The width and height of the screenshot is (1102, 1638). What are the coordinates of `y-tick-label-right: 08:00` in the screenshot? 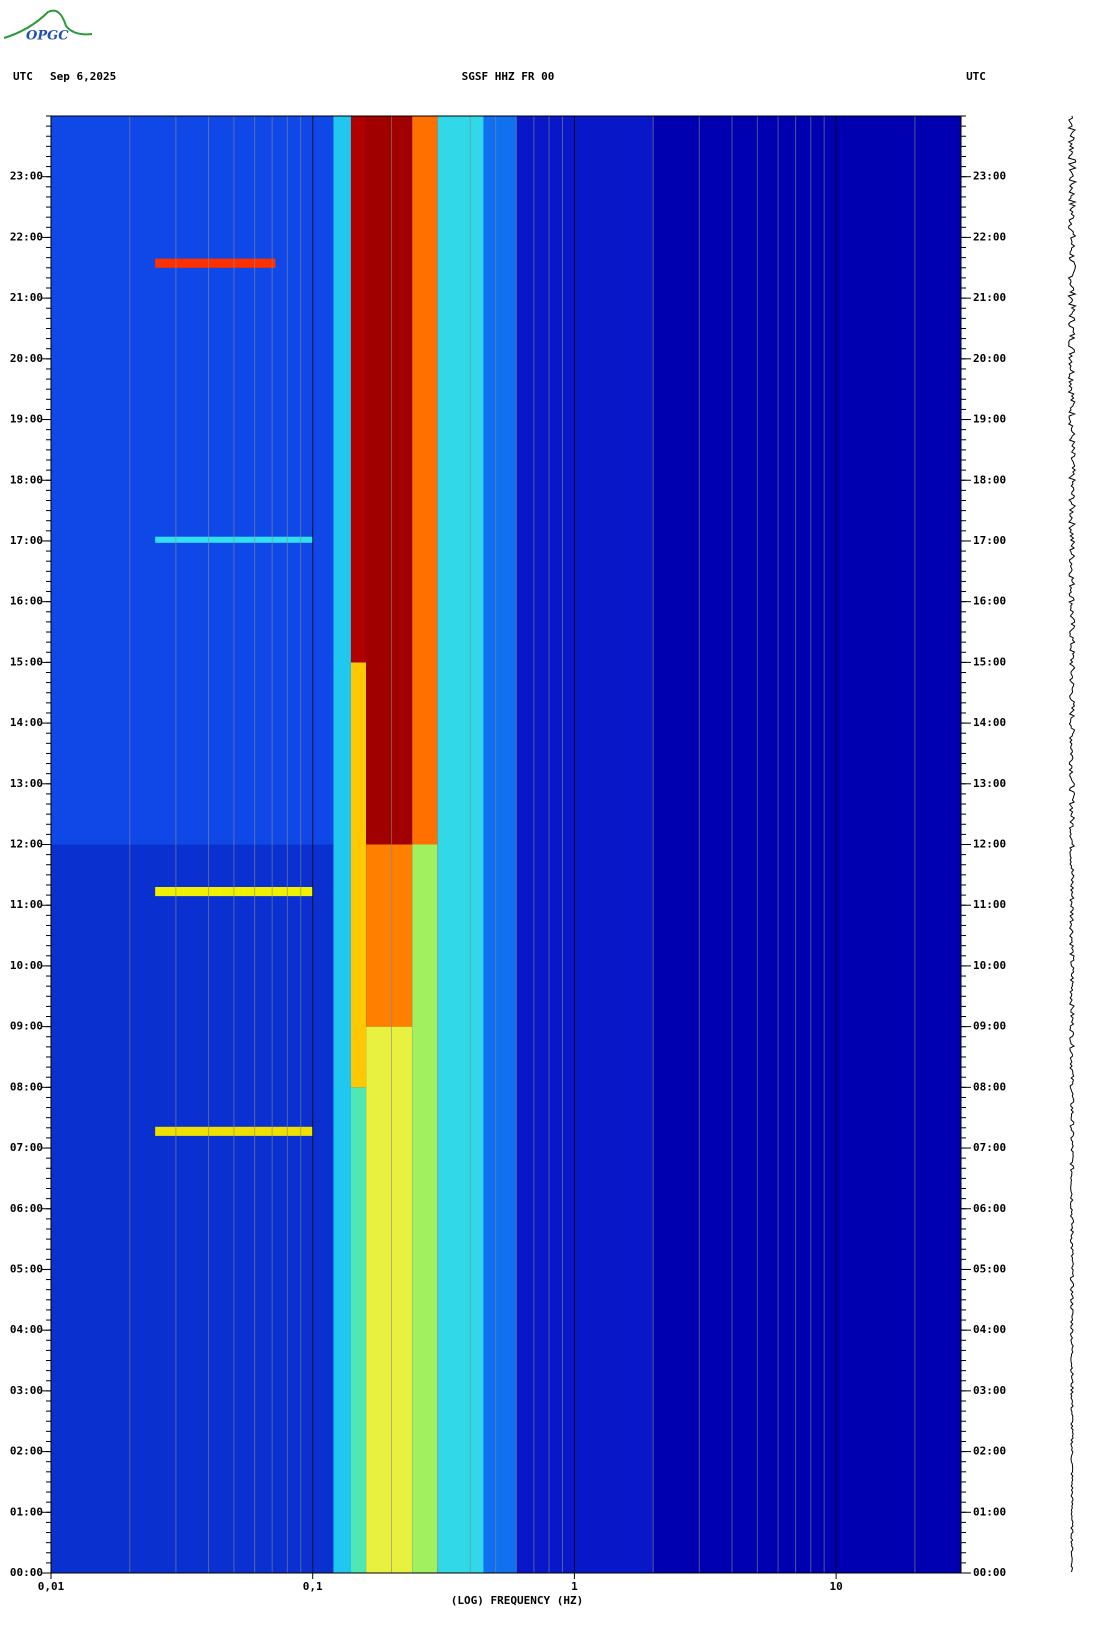 It's located at (989, 1086).